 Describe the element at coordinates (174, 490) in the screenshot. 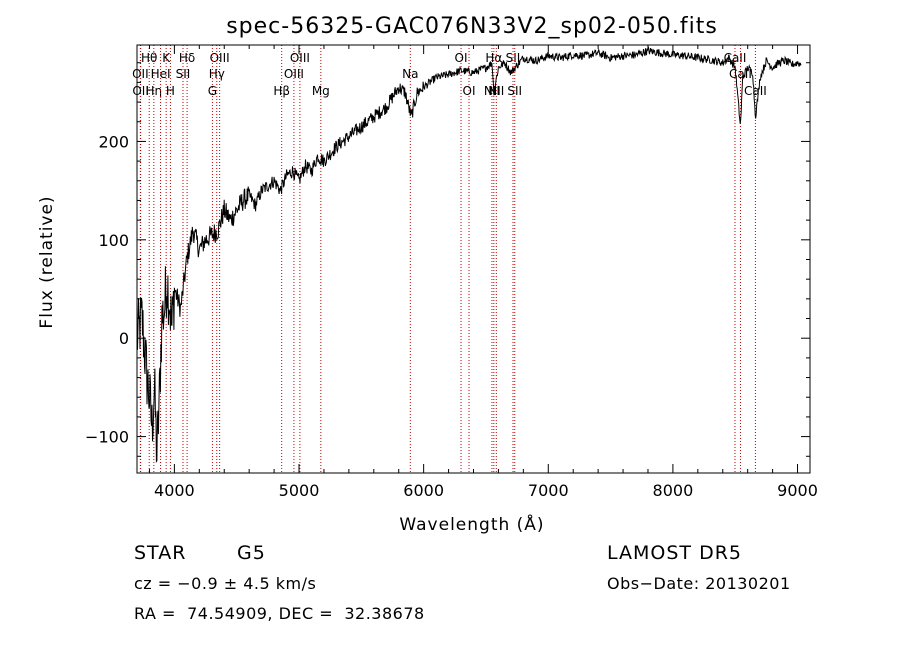

I see `x-tick-label: 4000` at that location.